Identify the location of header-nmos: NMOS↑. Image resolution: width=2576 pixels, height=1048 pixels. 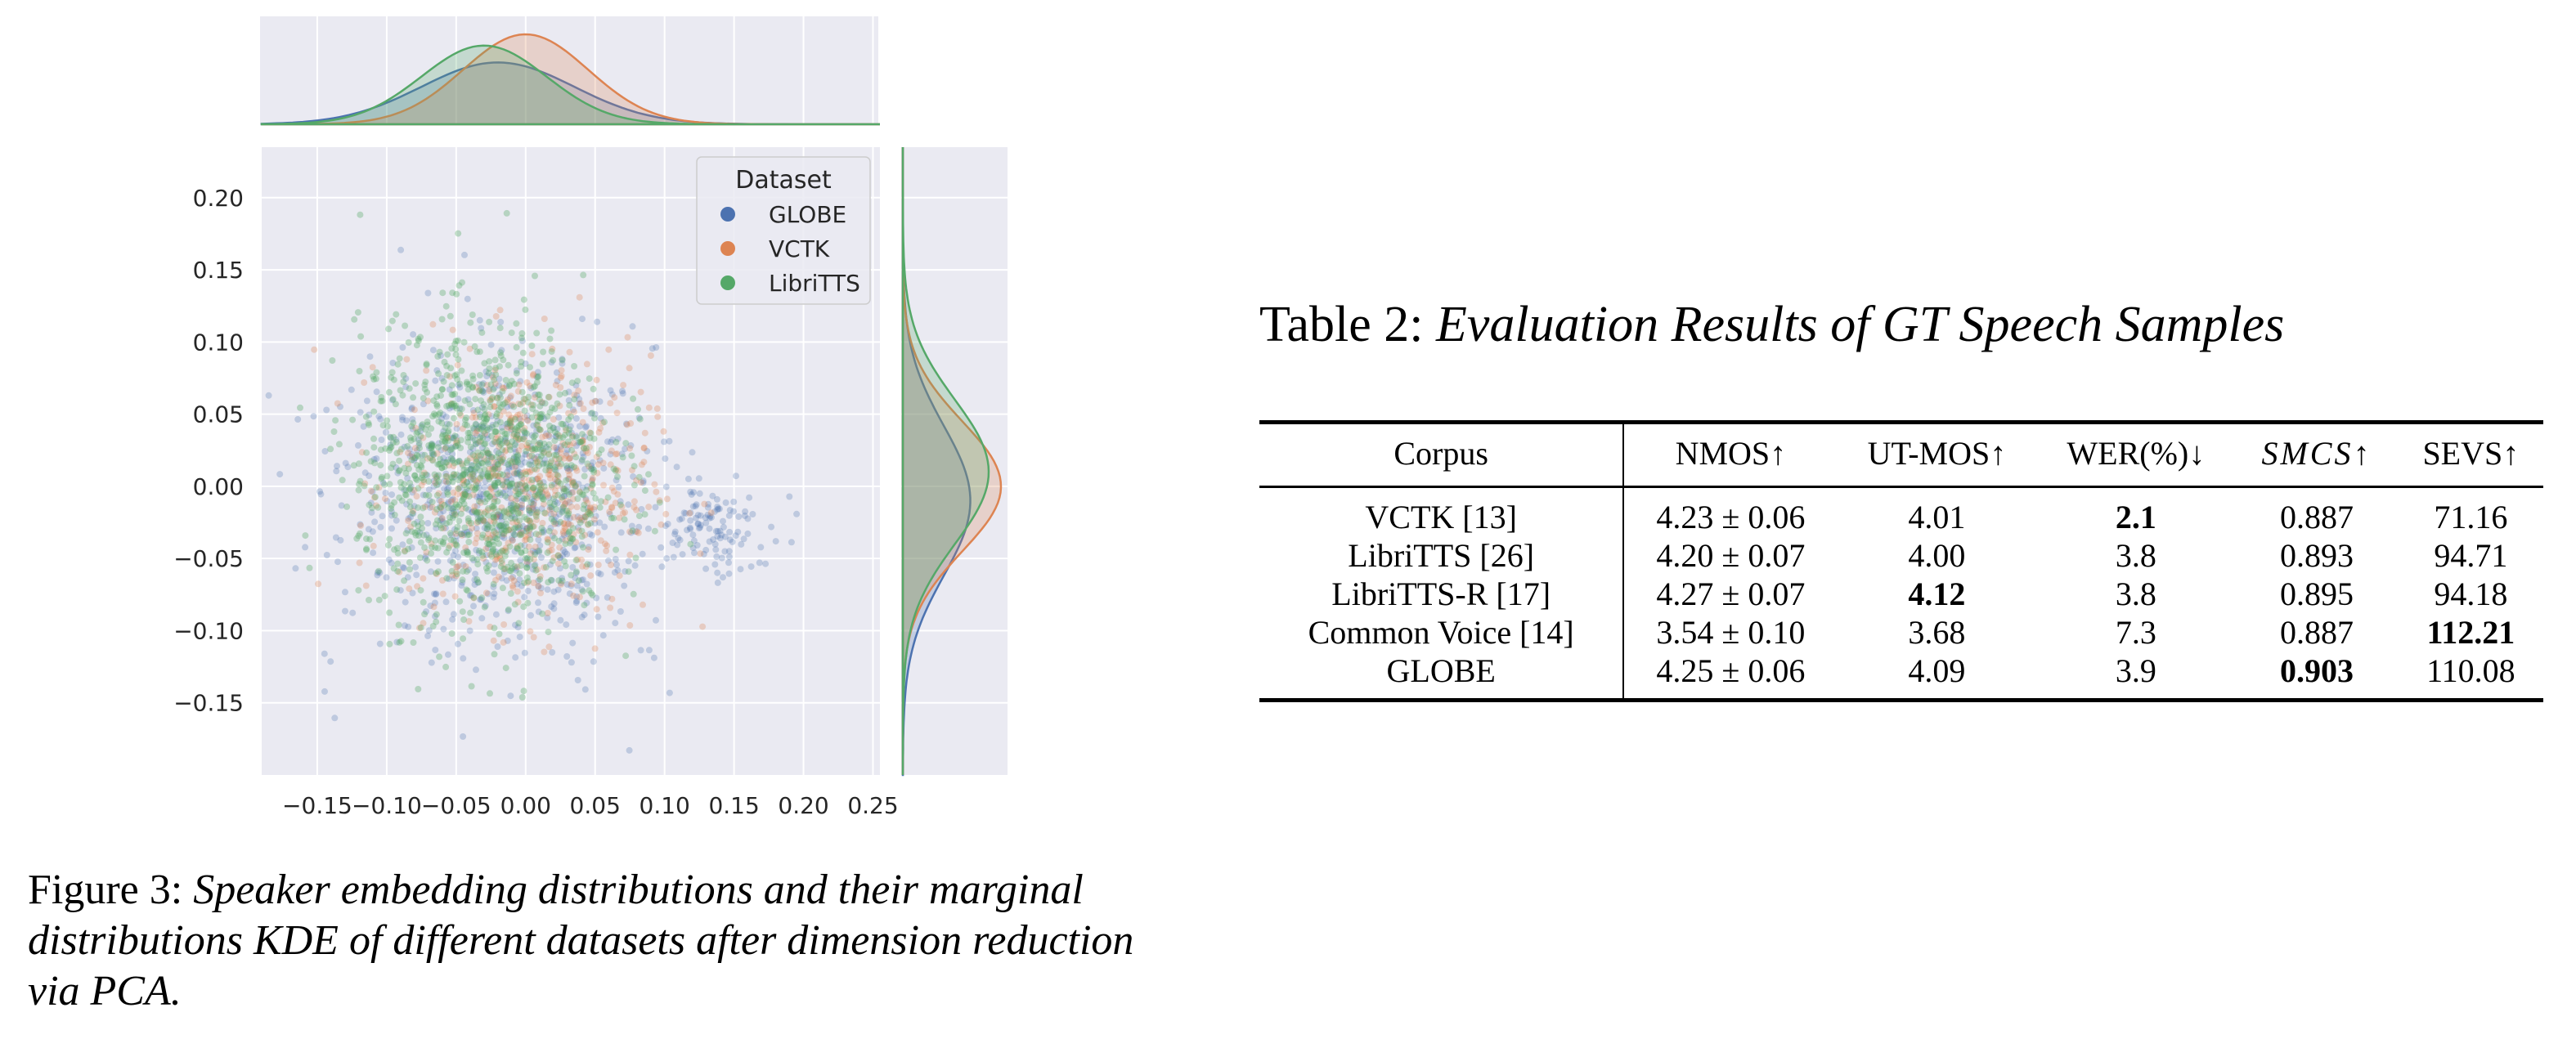
(1731, 455).